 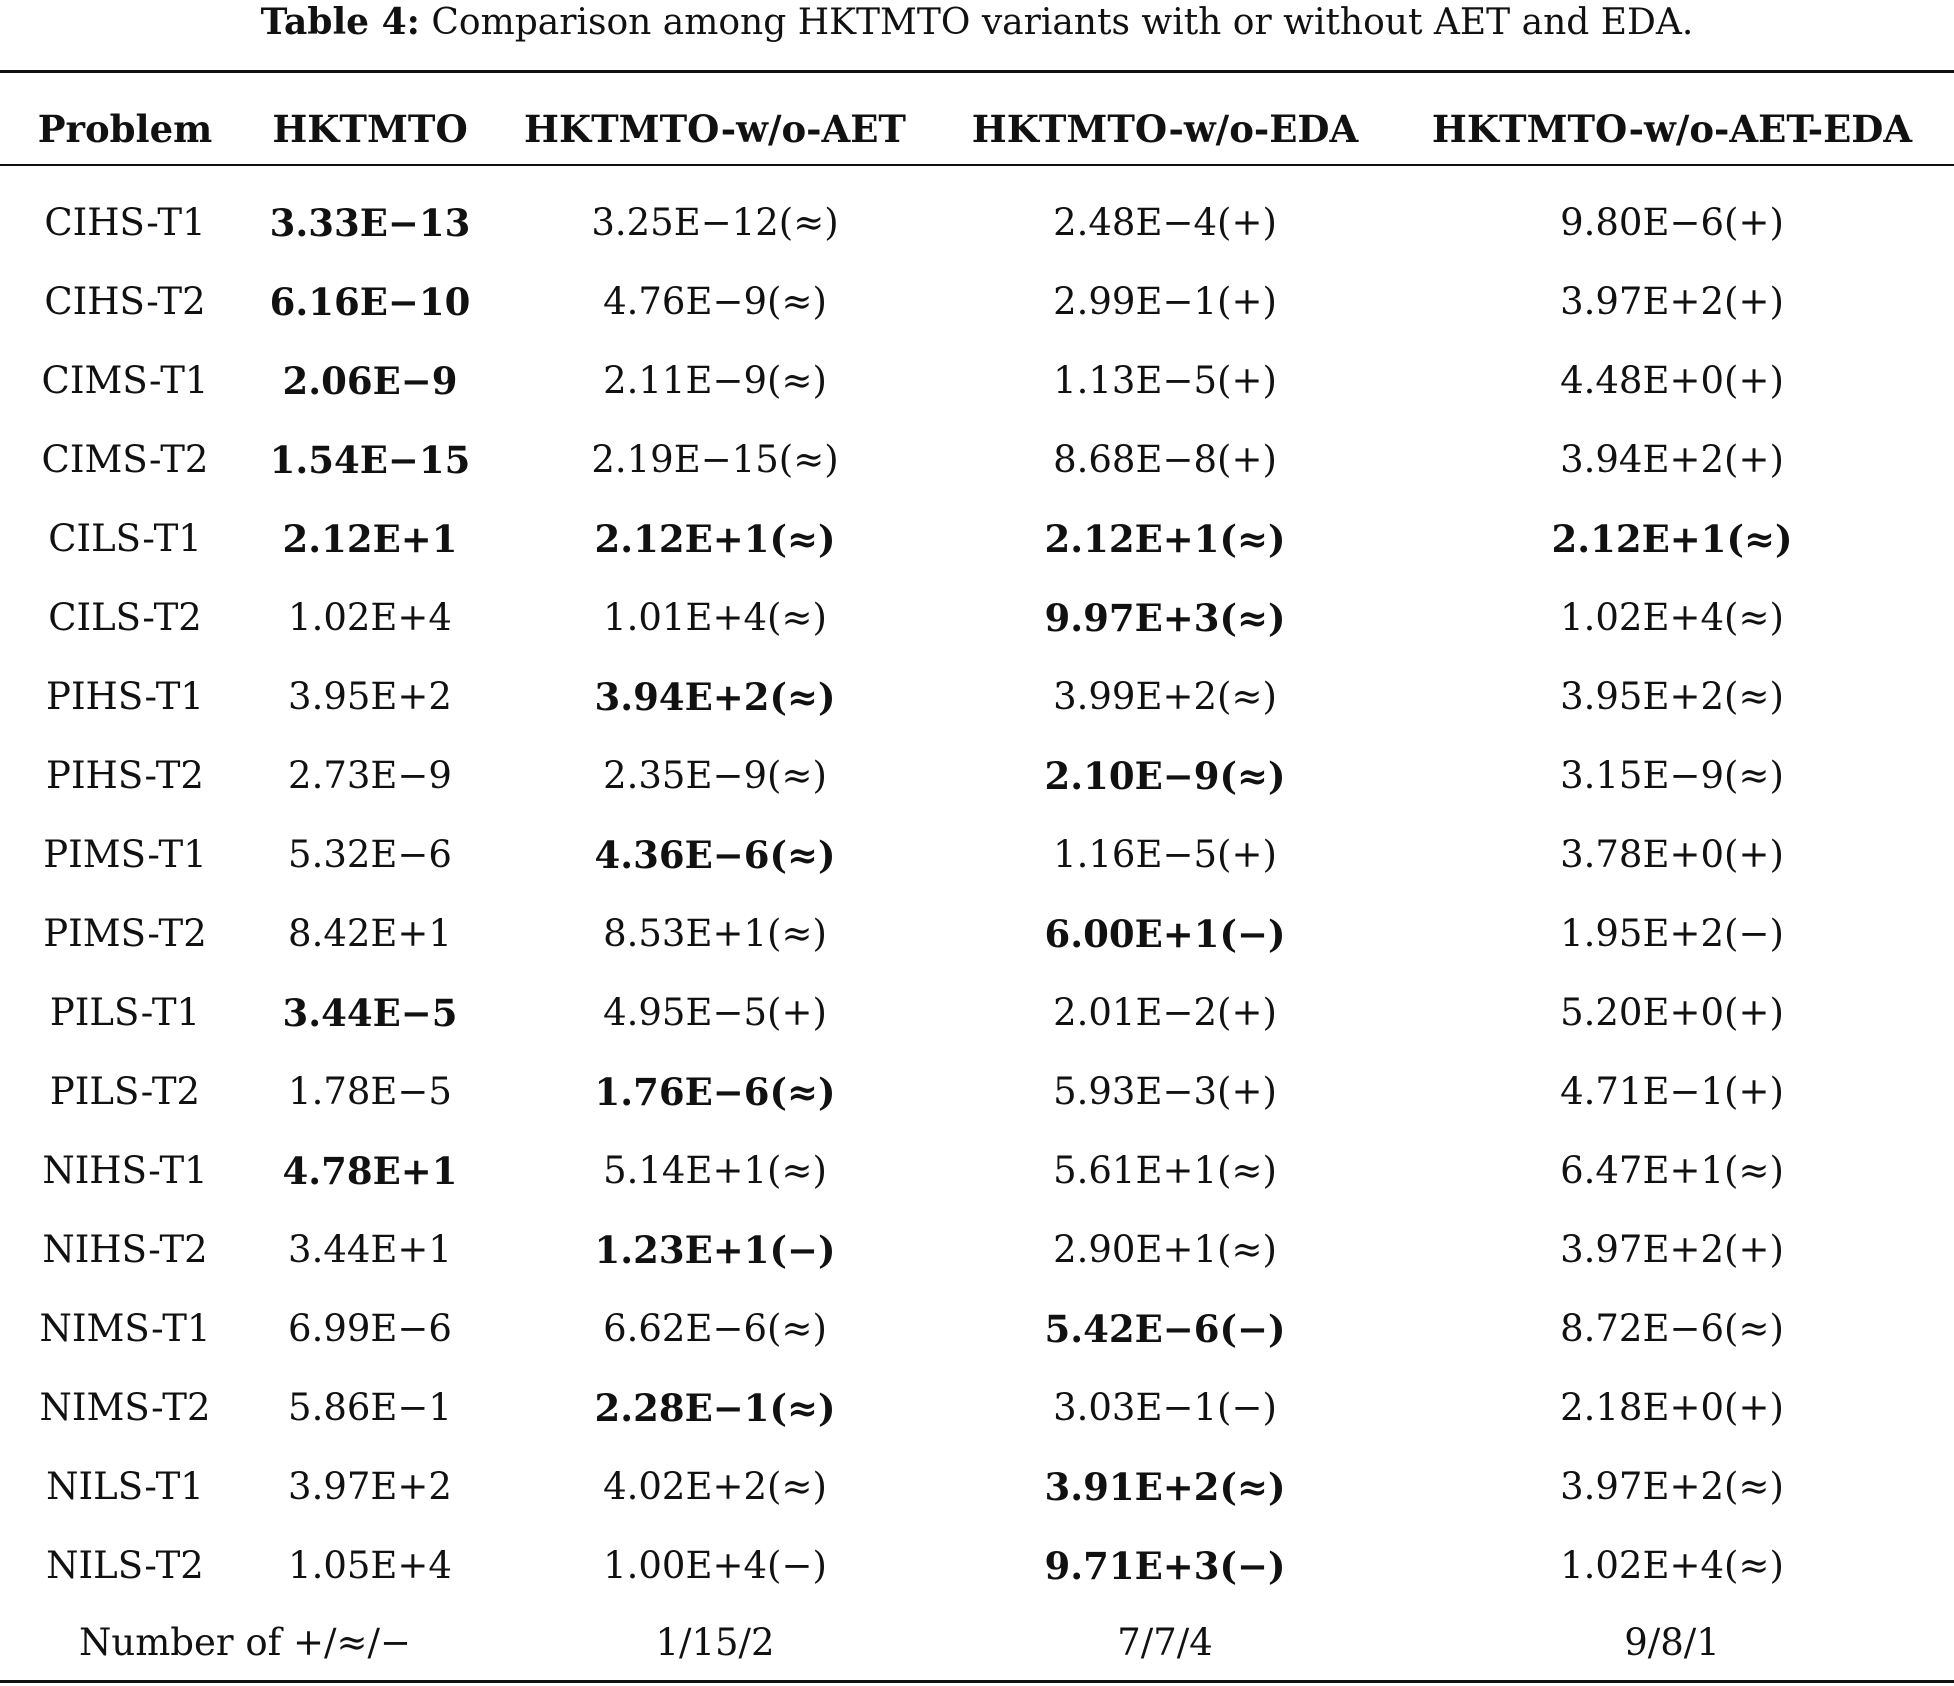 What do you see at coordinates (125, 696) in the screenshot?
I see `cell-problem: PIHS-T1` at bounding box center [125, 696].